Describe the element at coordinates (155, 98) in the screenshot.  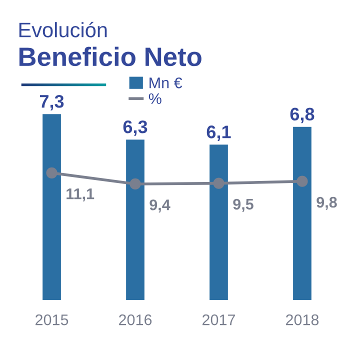
I see `legend-label: %` at that location.